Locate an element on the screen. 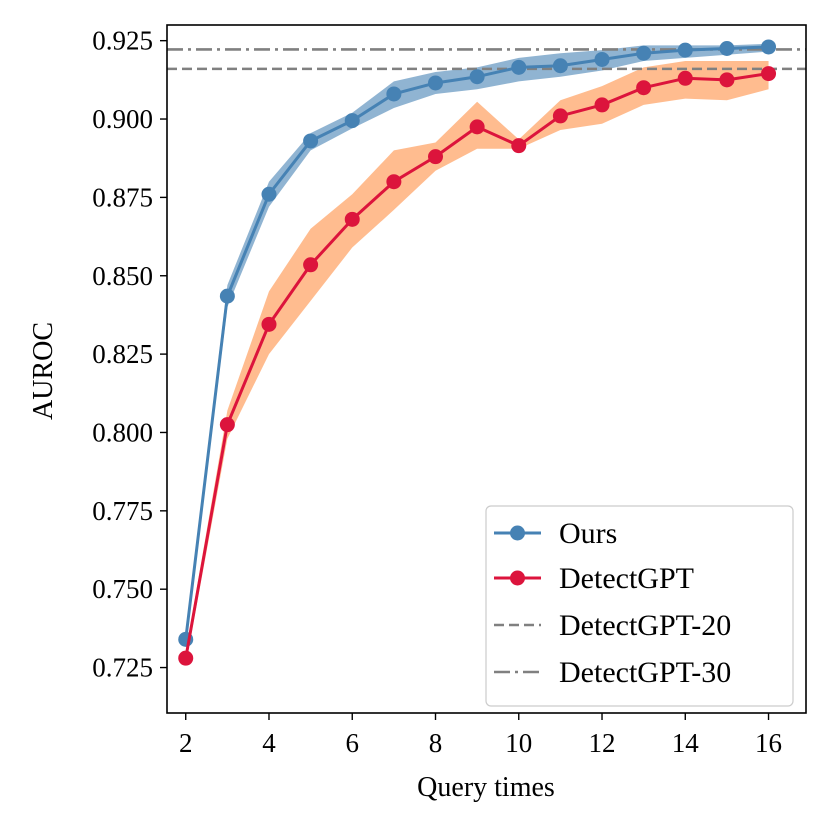 This screenshot has height=830, width=830. x-axis-title: Query times is located at coordinates (486, 787).